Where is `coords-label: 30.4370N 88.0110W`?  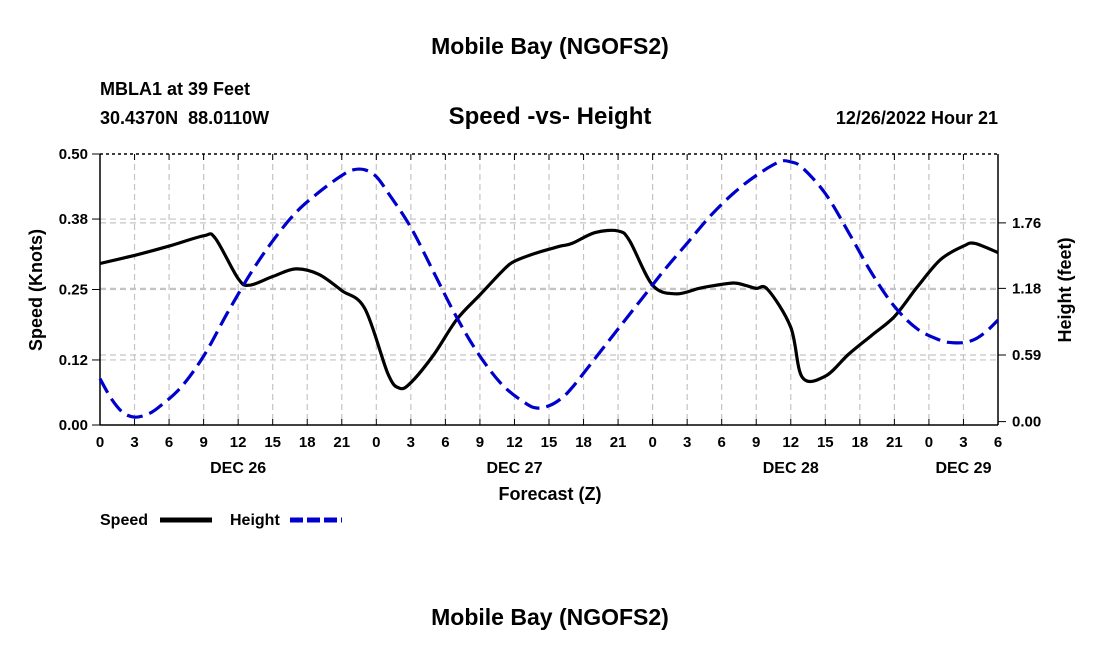
coords-label: 30.4370N 88.0110W is located at coordinates (184, 118).